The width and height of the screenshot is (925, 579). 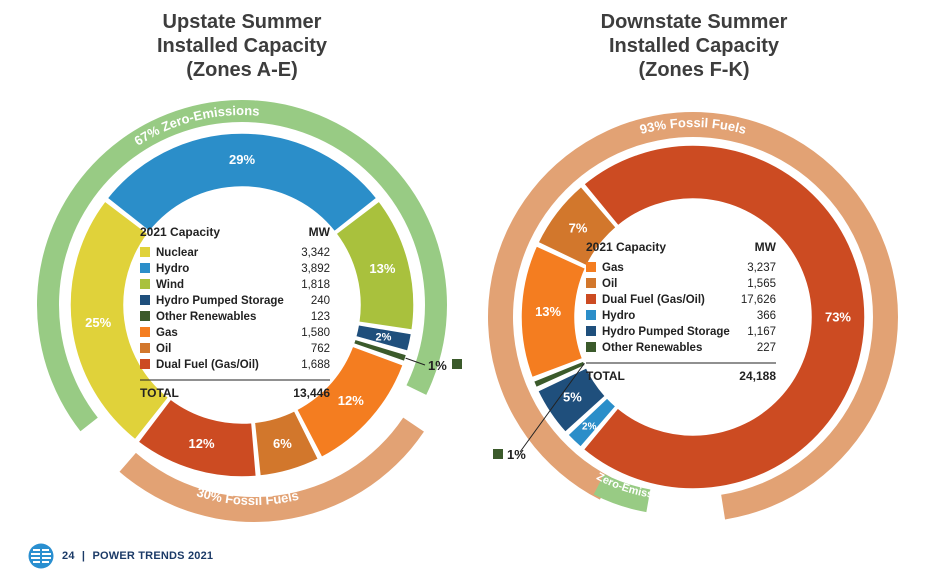 I want to click on table-row-mw-gas: 3,237, so click(x=761, y=268).